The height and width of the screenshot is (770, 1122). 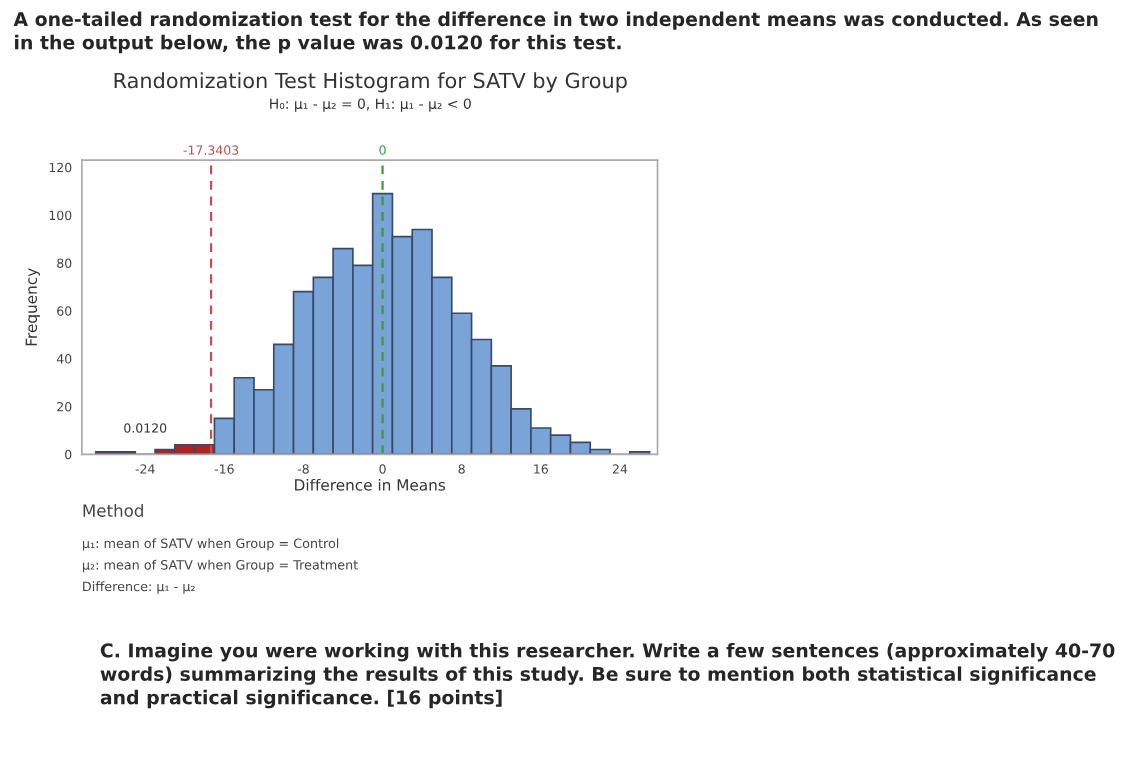 I want to click on chart-title: Randomization Test Histogram for SATV by Group, so click(x=370, y=82).